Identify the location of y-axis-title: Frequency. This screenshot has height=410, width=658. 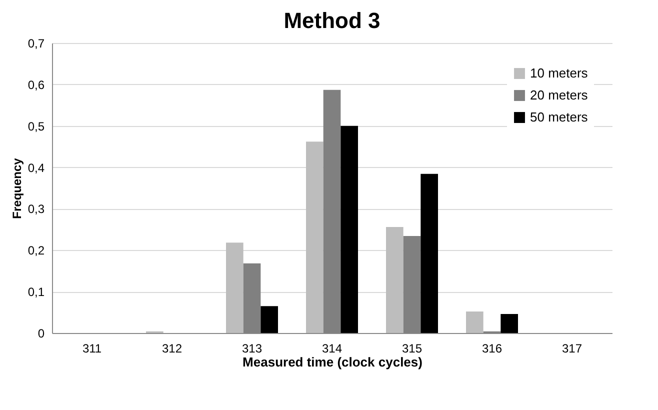
(17, 188).